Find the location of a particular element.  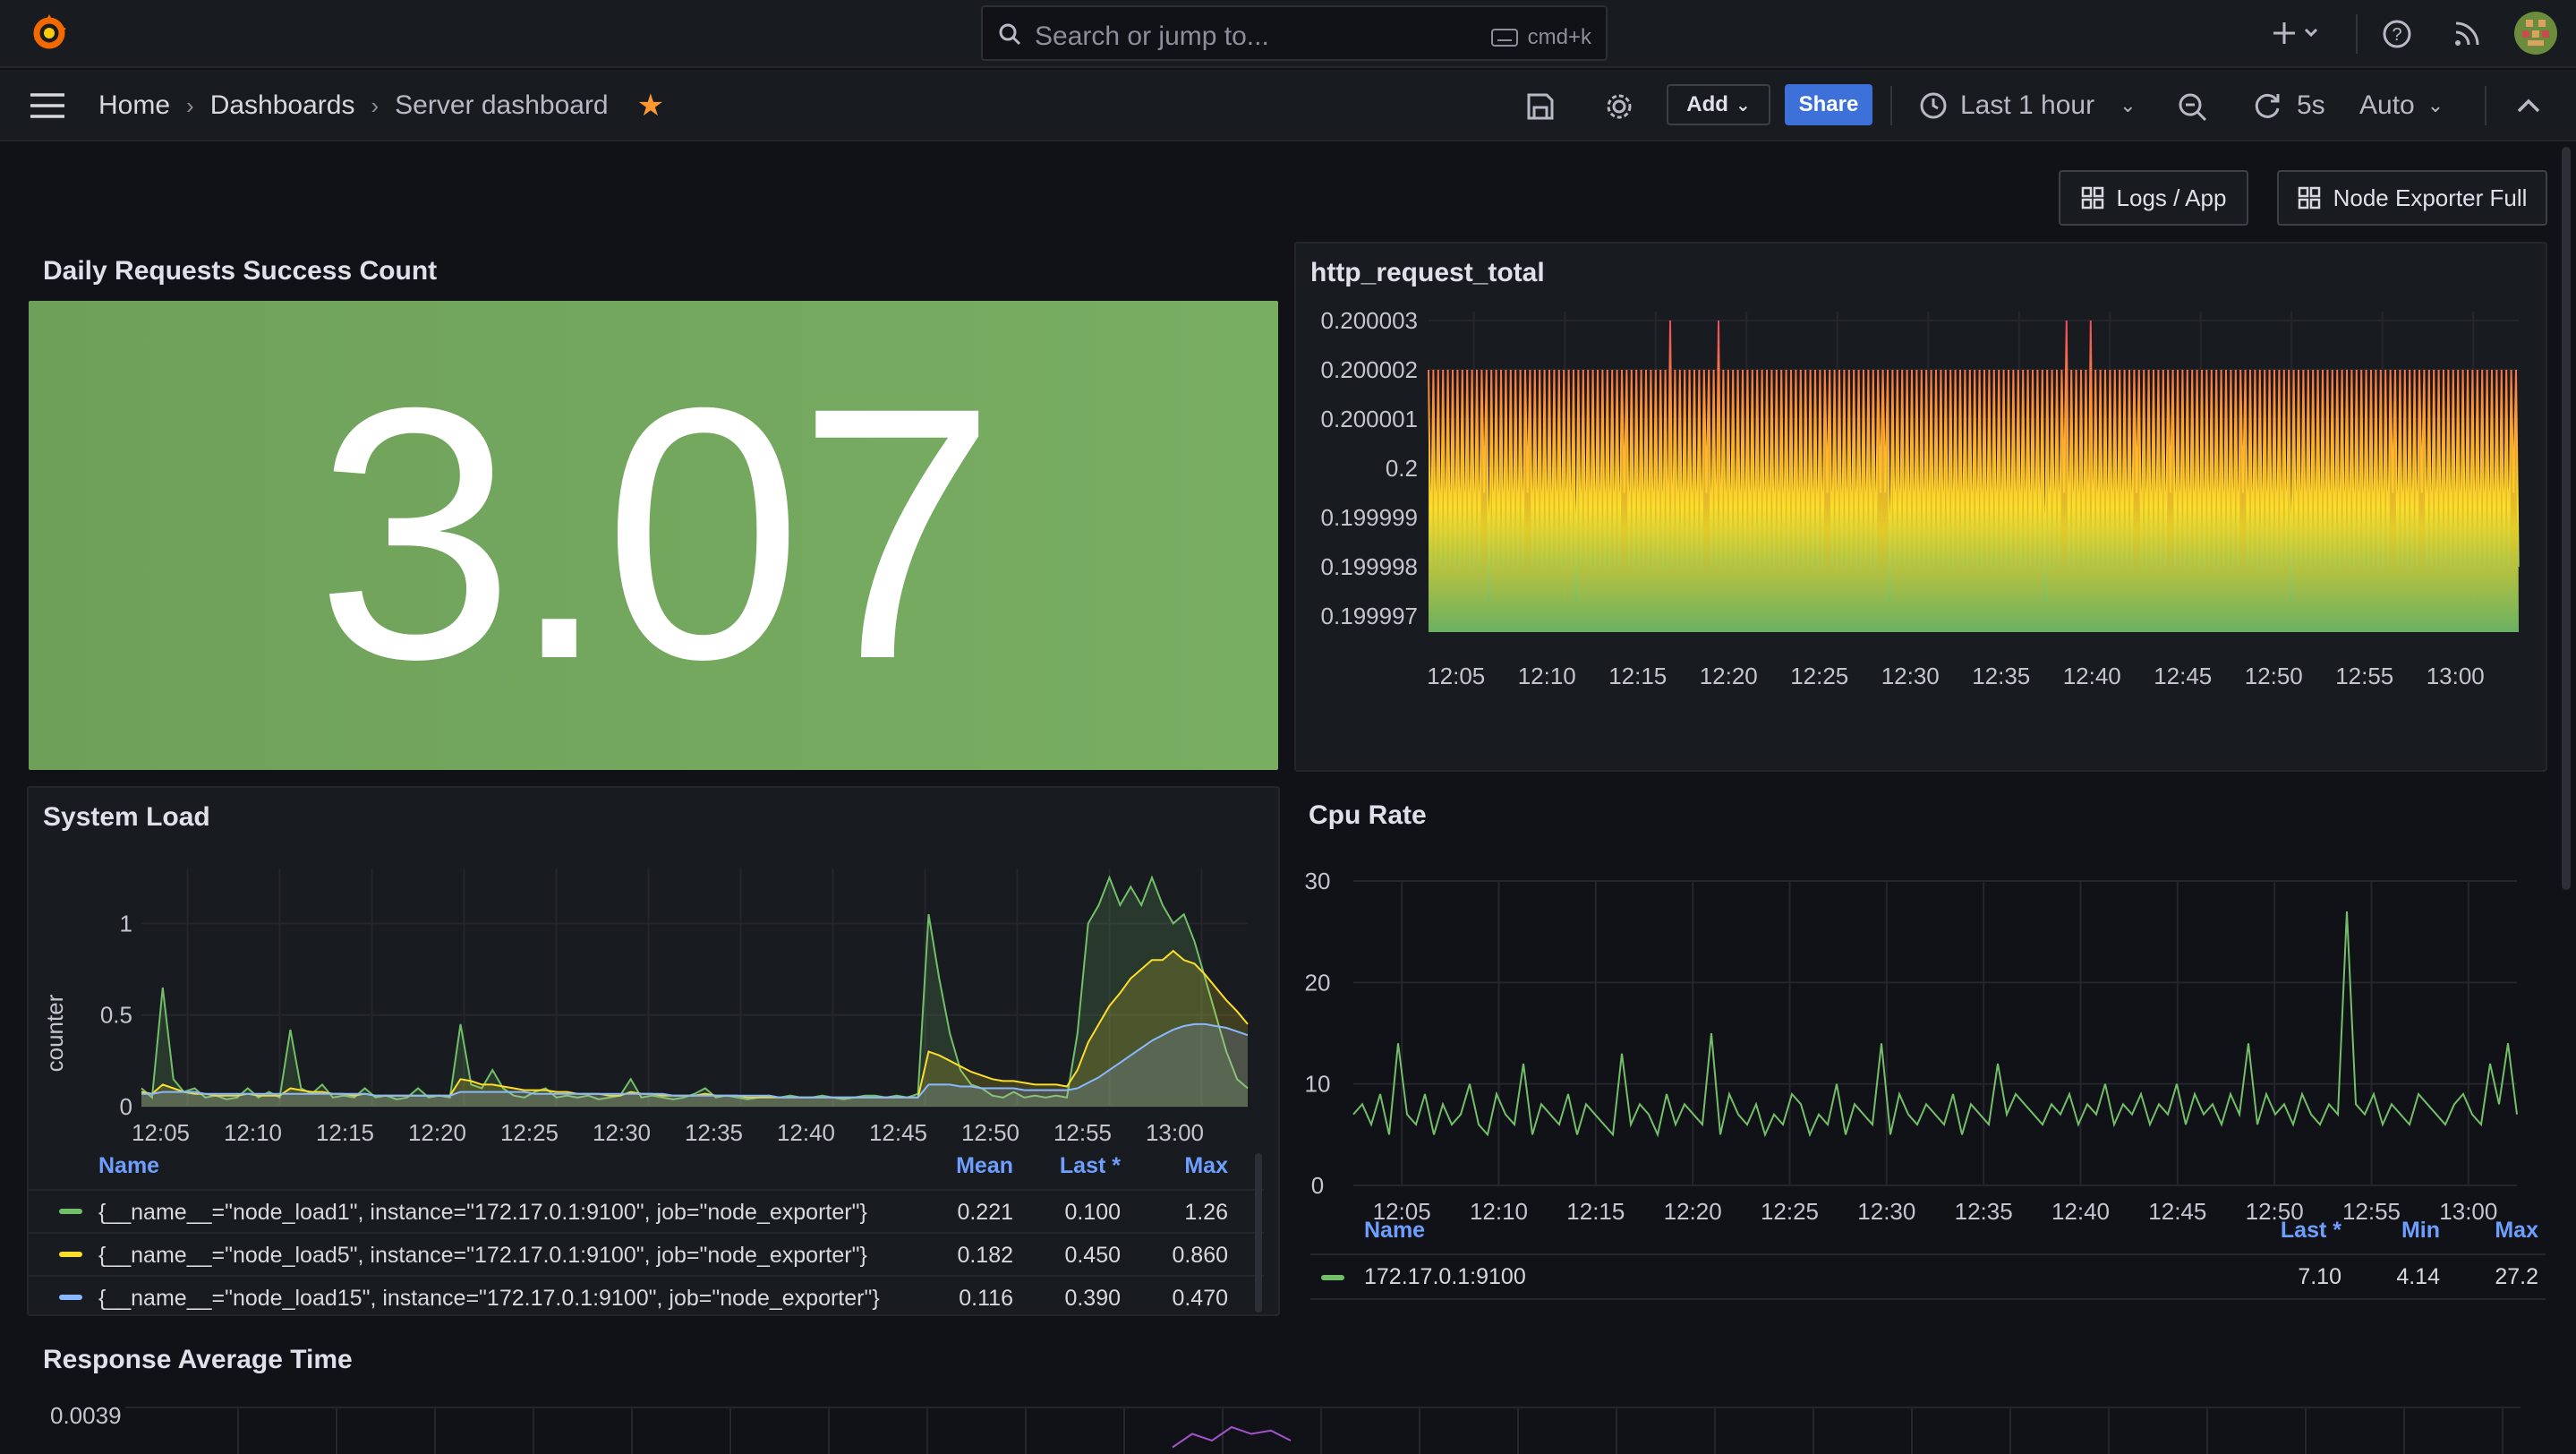

panel-title: Daily Requests Success Count is located at coordinates (240, 271).